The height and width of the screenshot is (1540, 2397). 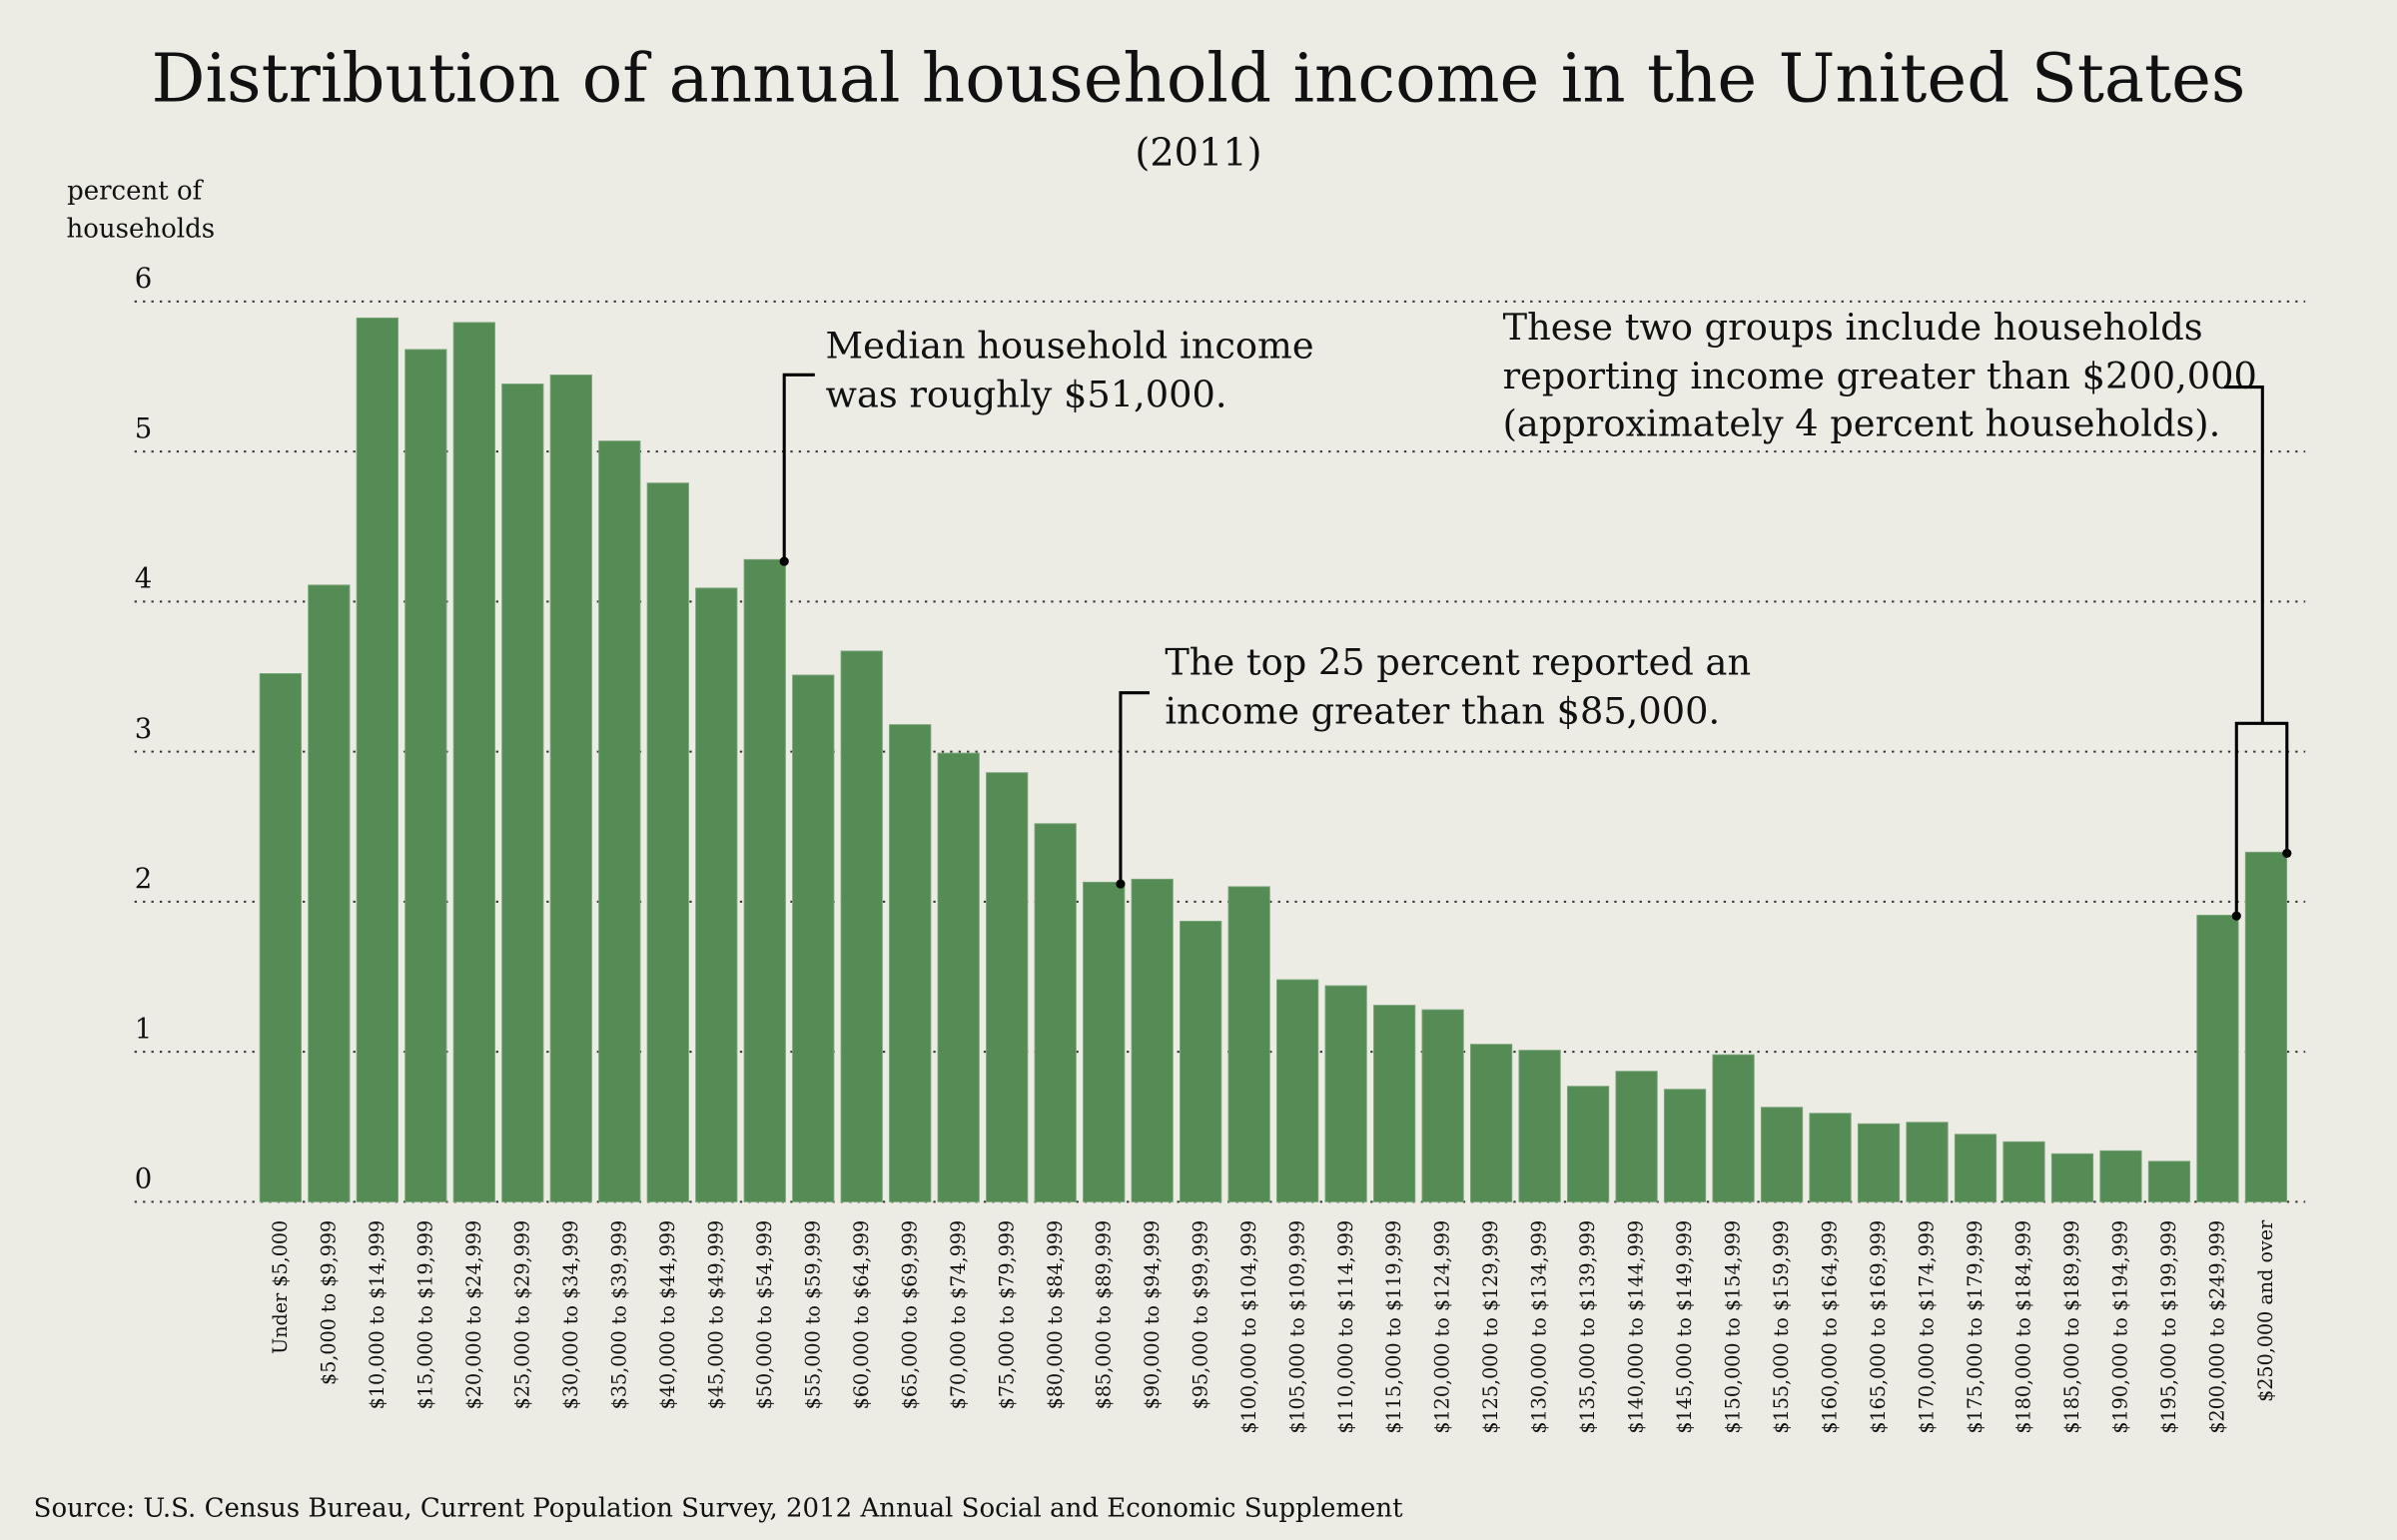 I want to click on x-tick-label: $95,000 to $99,999, so click(x=1200, y=1315).